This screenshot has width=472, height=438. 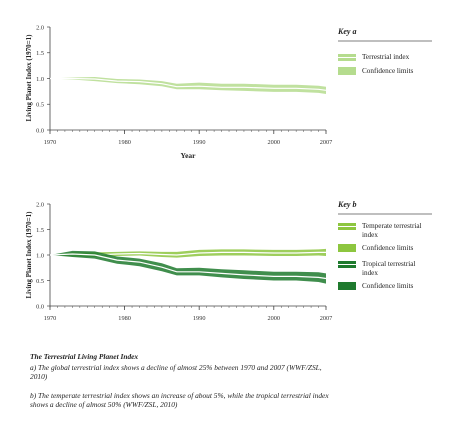 I want to click on legend-label: Tropical terrestrial index, so click(x=388, y=268).